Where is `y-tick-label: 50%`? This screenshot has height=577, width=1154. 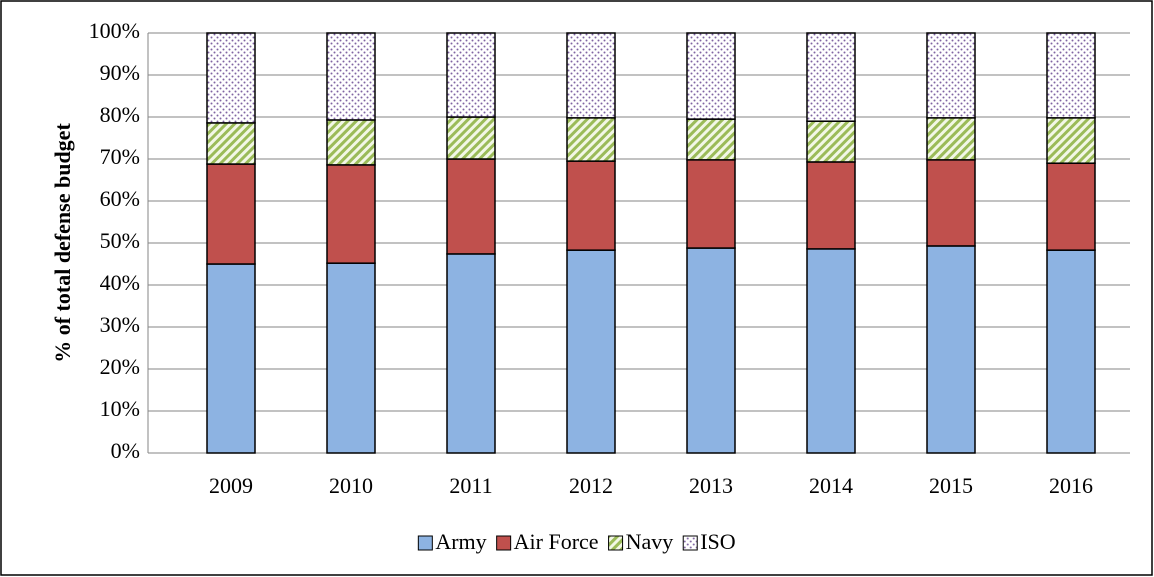 y-tick-label: 50% is located at coordinates (120, 240).